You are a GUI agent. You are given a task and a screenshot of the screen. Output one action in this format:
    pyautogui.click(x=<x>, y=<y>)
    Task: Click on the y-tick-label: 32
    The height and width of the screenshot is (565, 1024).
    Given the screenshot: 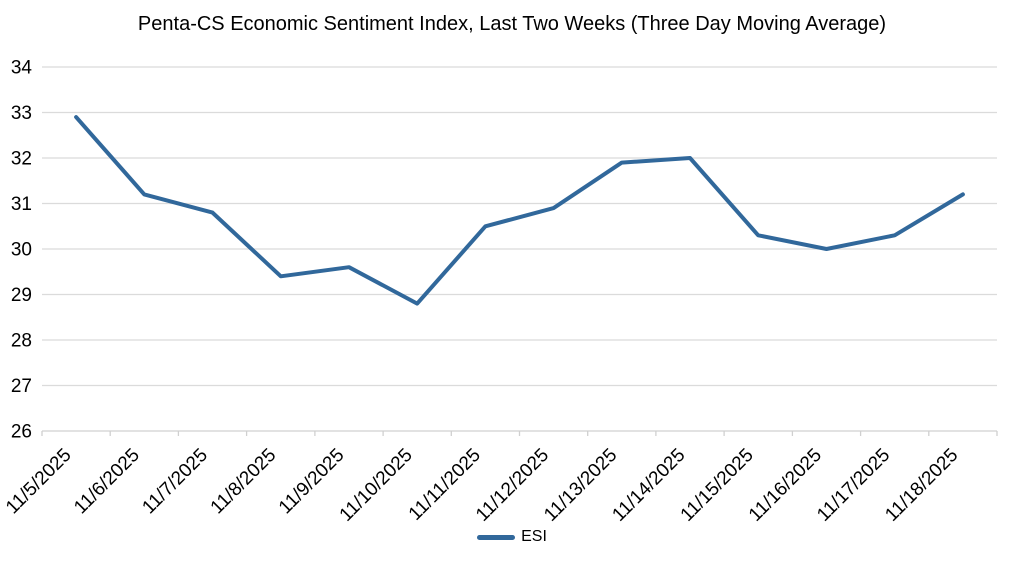 What is the action you would take?
    pyautogui.click(x=21, y=159)
    